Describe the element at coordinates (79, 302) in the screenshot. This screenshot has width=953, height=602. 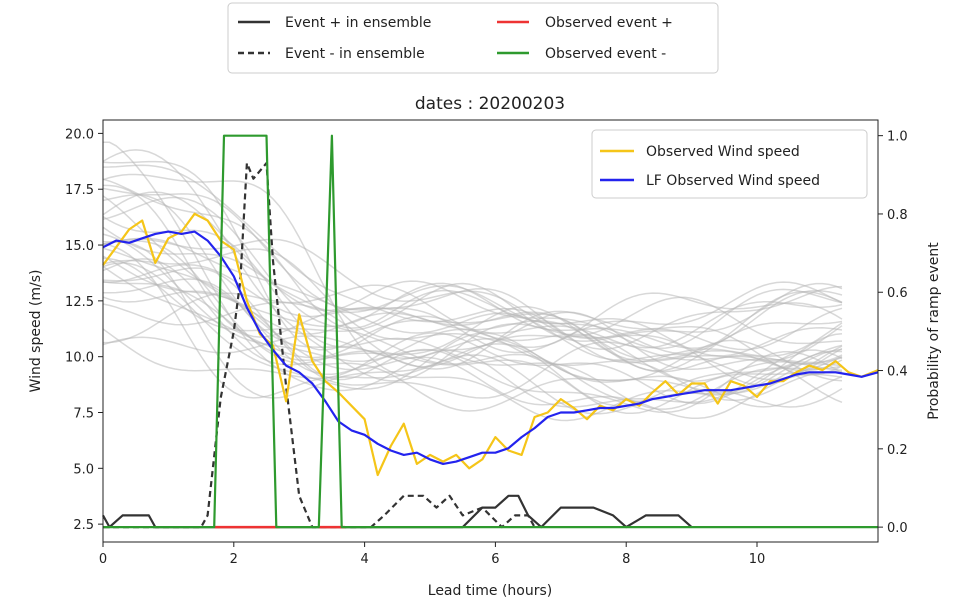
I see `y-tick-label: 12.5` at that location.